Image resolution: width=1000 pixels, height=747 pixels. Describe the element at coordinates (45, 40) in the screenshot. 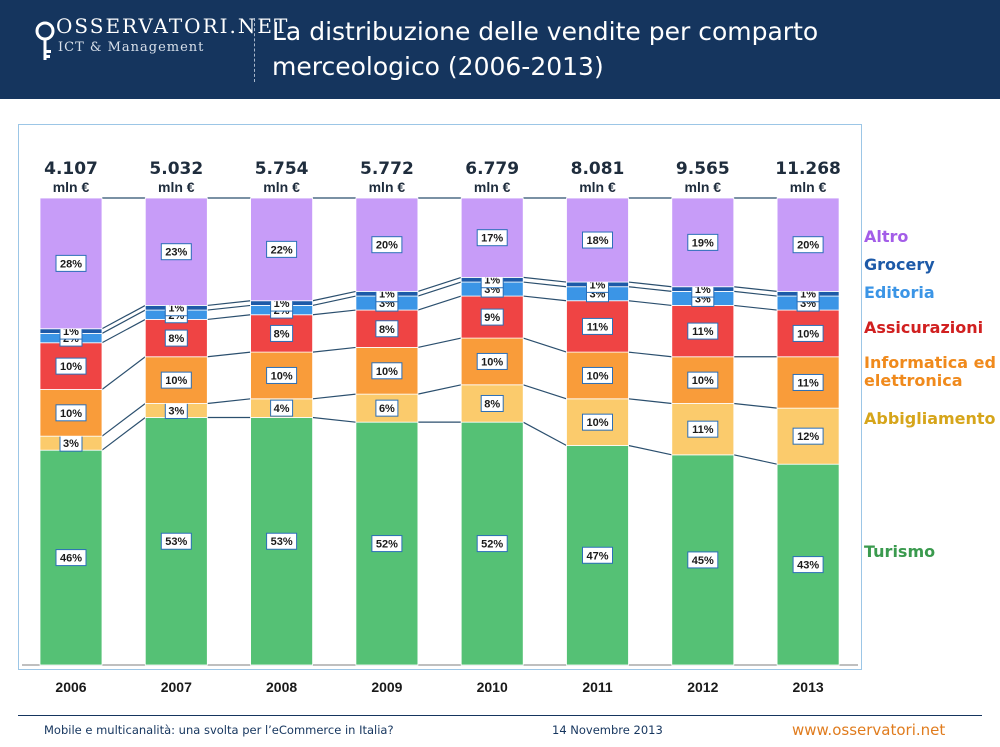

I see `key-icon` at that location.